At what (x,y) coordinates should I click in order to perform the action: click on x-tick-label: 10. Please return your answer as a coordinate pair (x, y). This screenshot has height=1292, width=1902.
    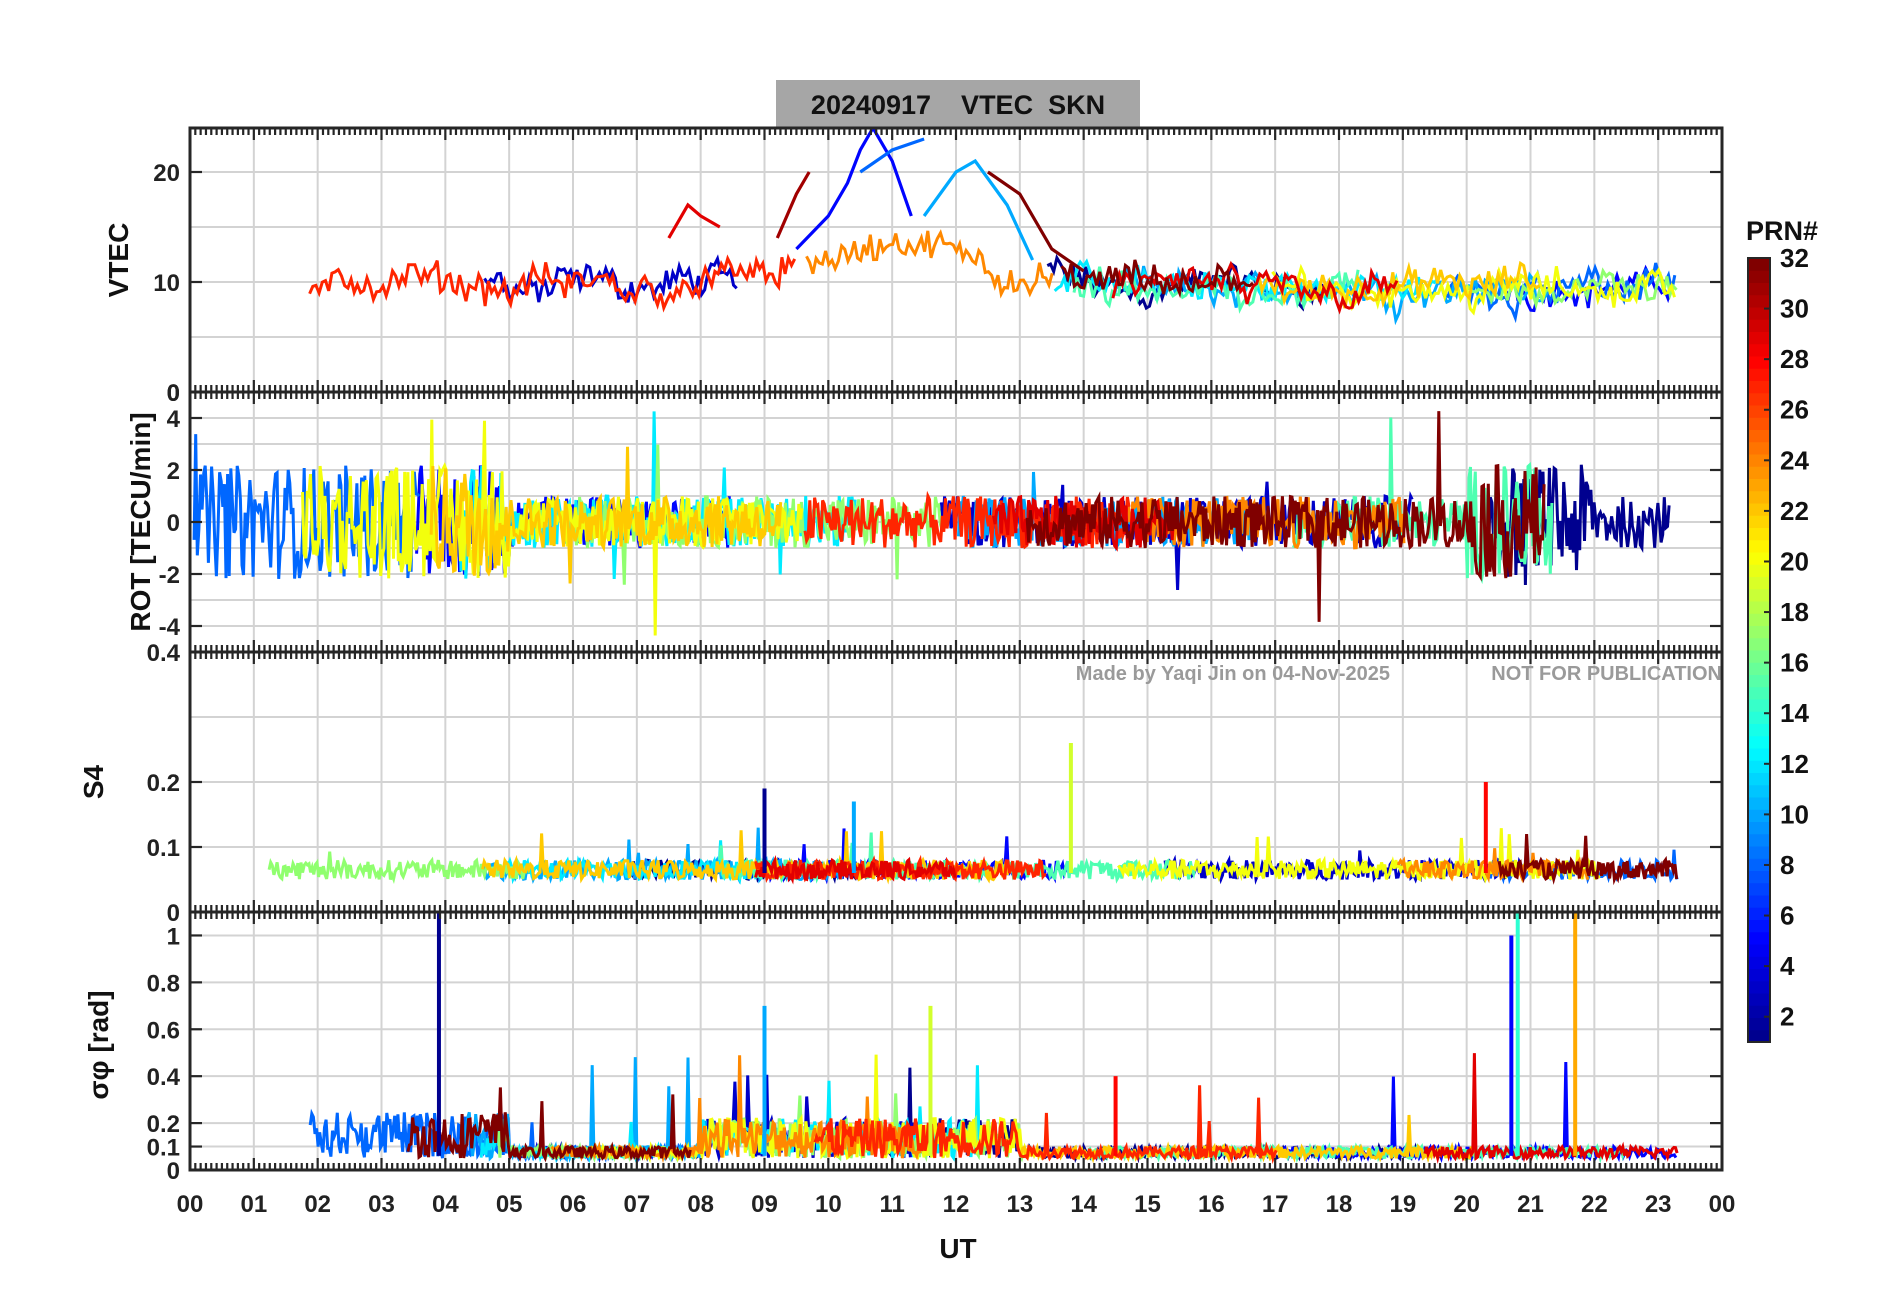
    Looking at the image, I should click on (828, 1204).